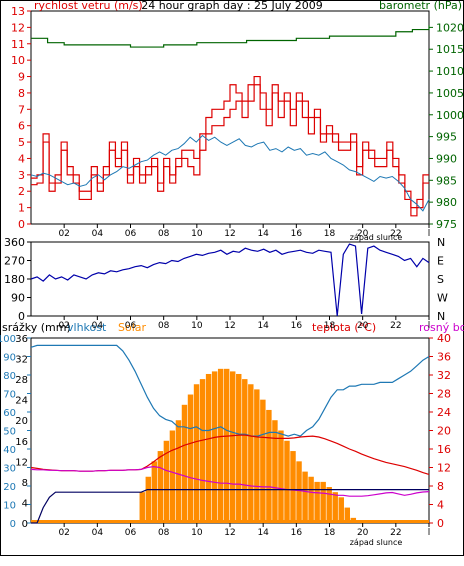 The height and width of the screenshot is (566, 464). What do you see at coordinates (131, 533) in the screenshot?
I see `panel3-x-tick-label: 06` at bounding box center [131, 533].